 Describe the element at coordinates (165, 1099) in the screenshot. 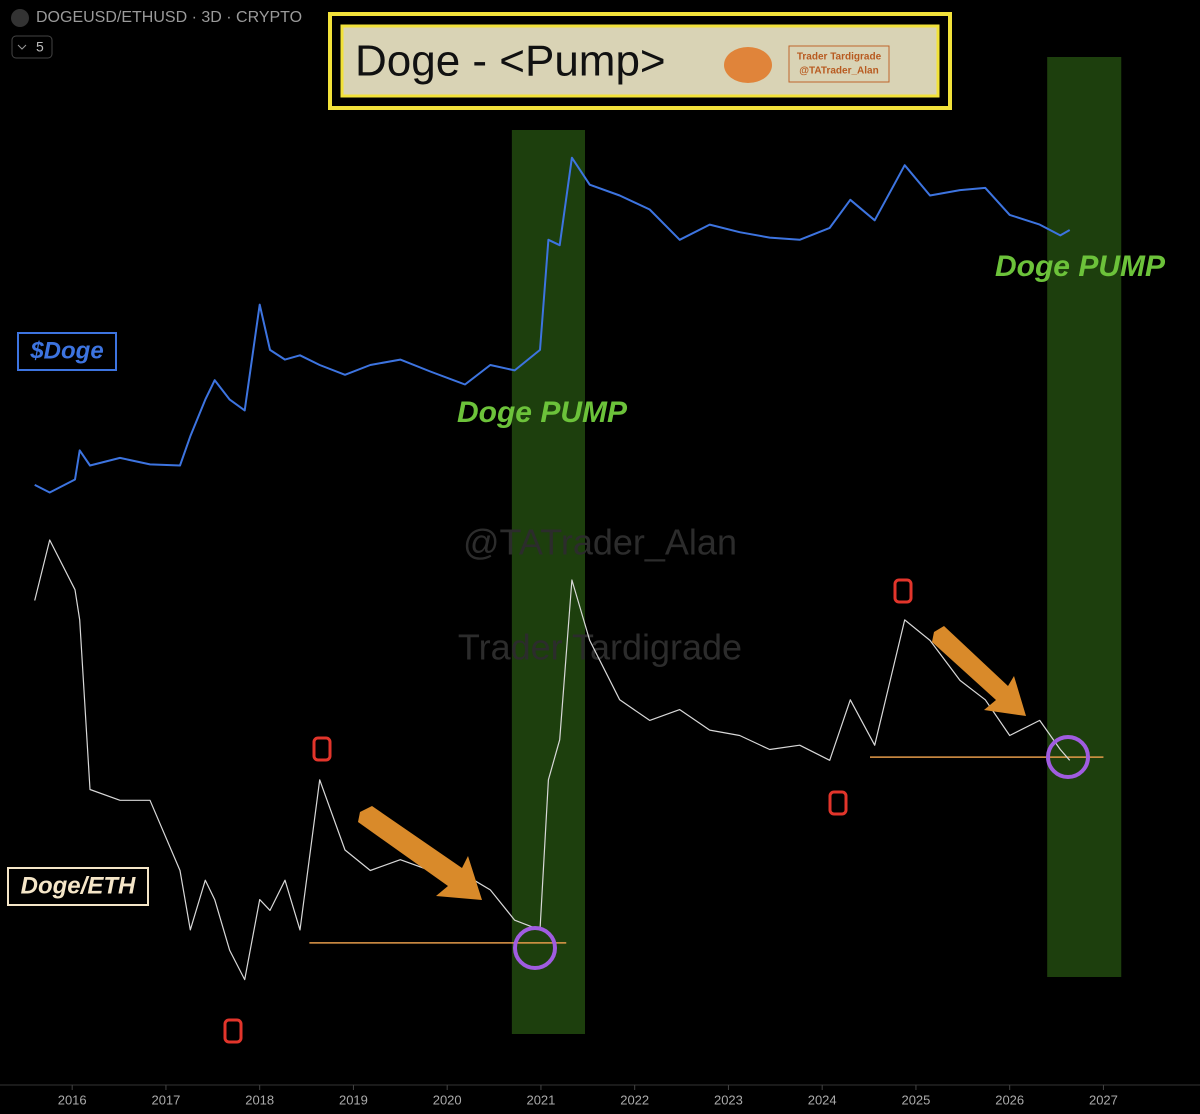

I see `x-tick-label: 2017` at that location.